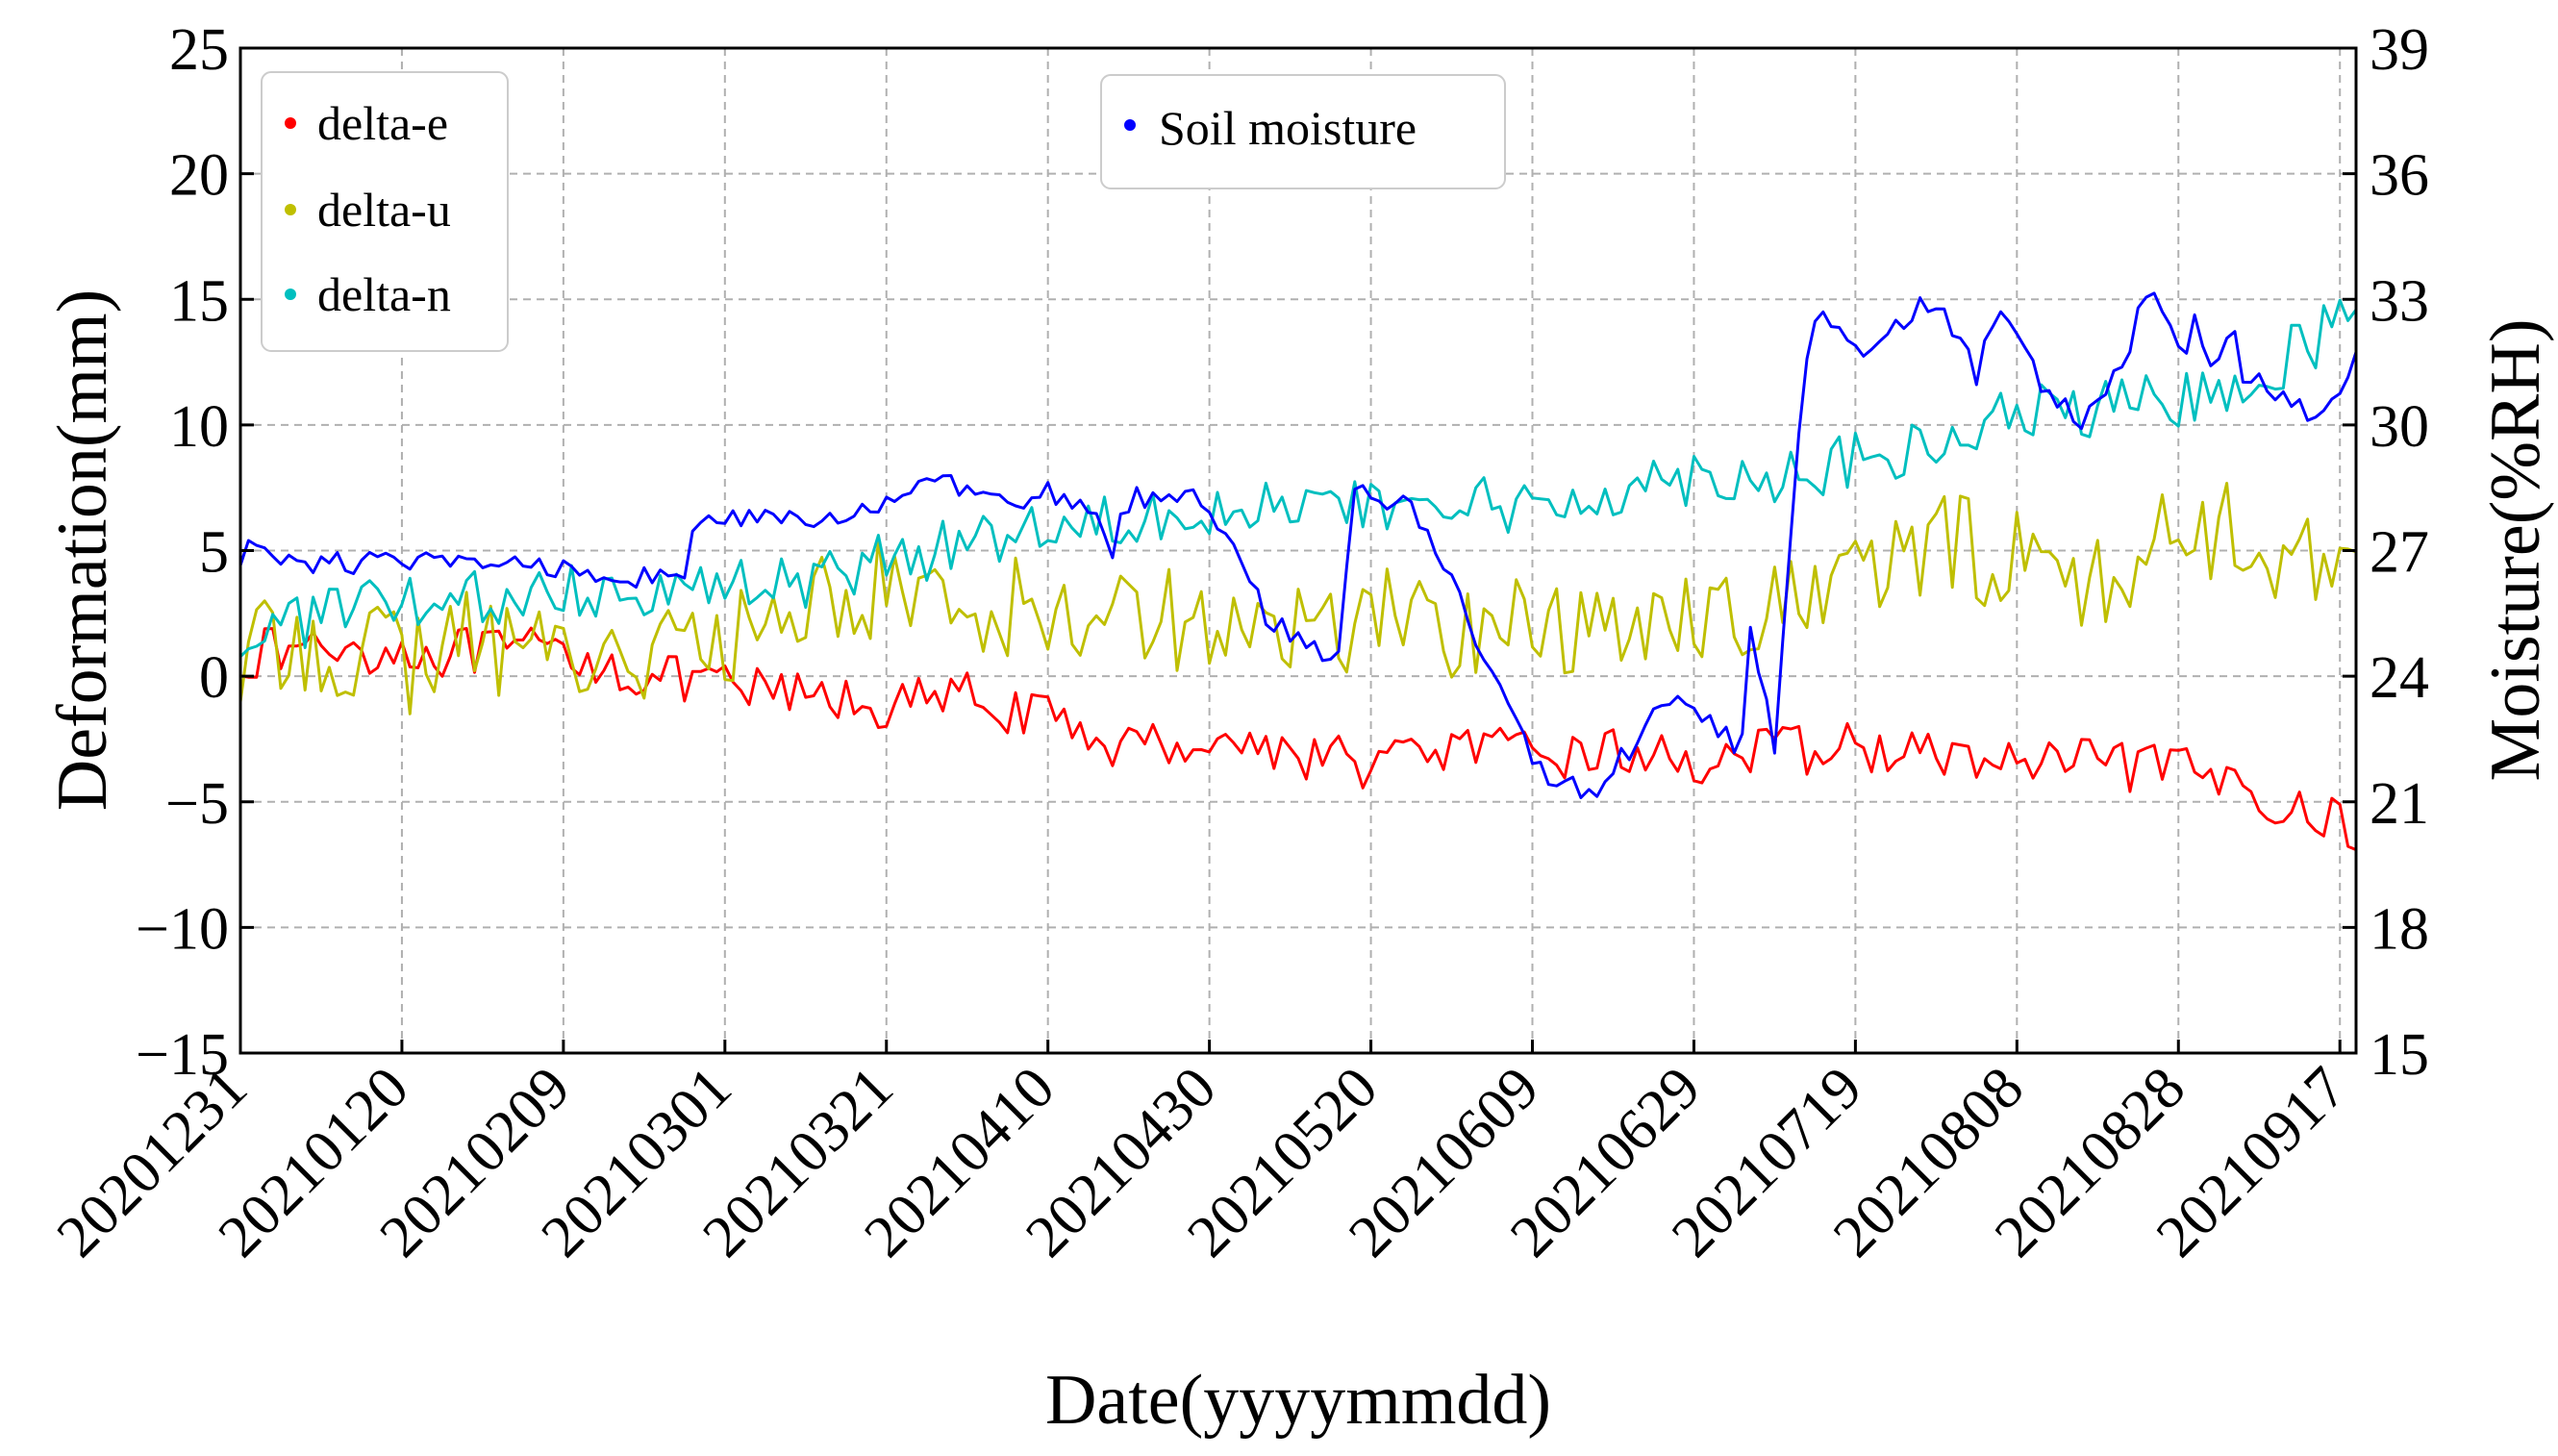 The width and height of the screenshot is (2558, 1456). I want to click on y-tick-label-right: 21, so click(2399, 804).